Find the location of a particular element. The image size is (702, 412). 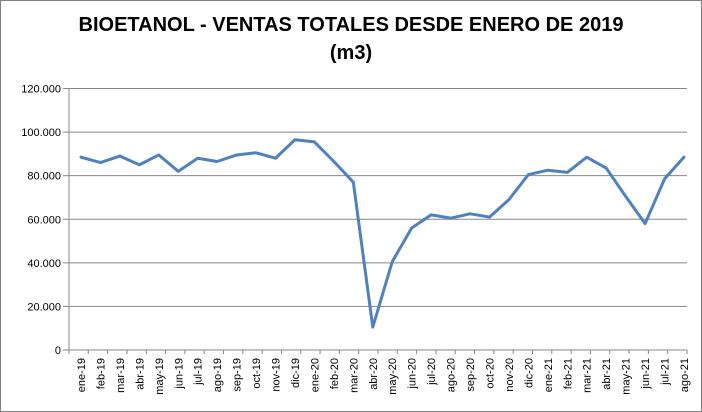

y-tick-label: 80.000 is located at coordinates (44, 177).